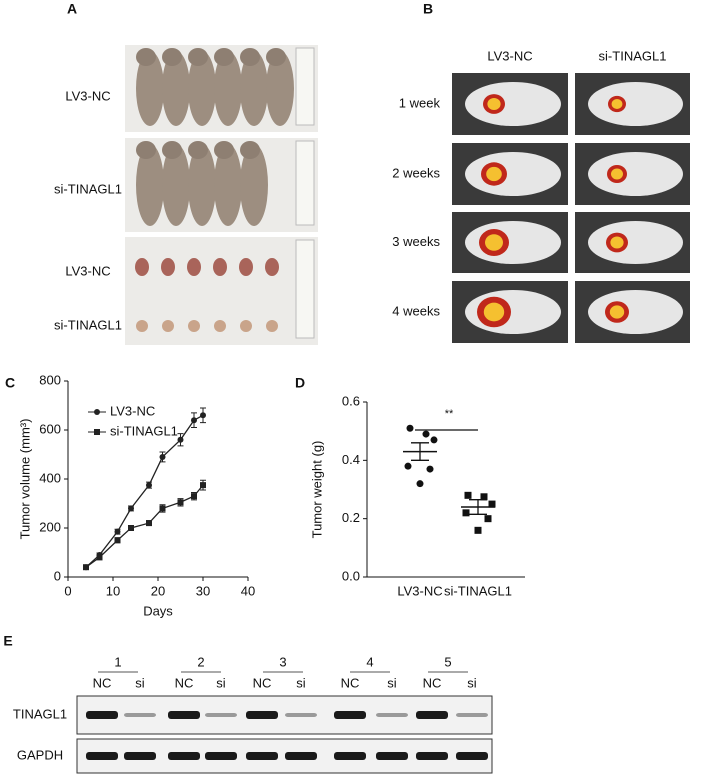  Describe the element at coordinates (7, 641) in the screenshot. I see `panel-label: E` at that location.